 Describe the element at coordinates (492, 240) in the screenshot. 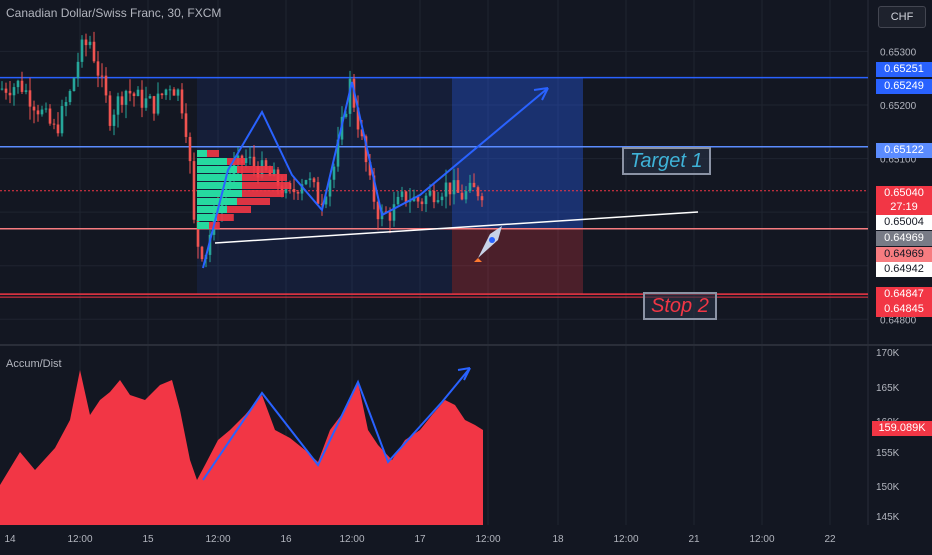

I see `rocket-window` at that location.